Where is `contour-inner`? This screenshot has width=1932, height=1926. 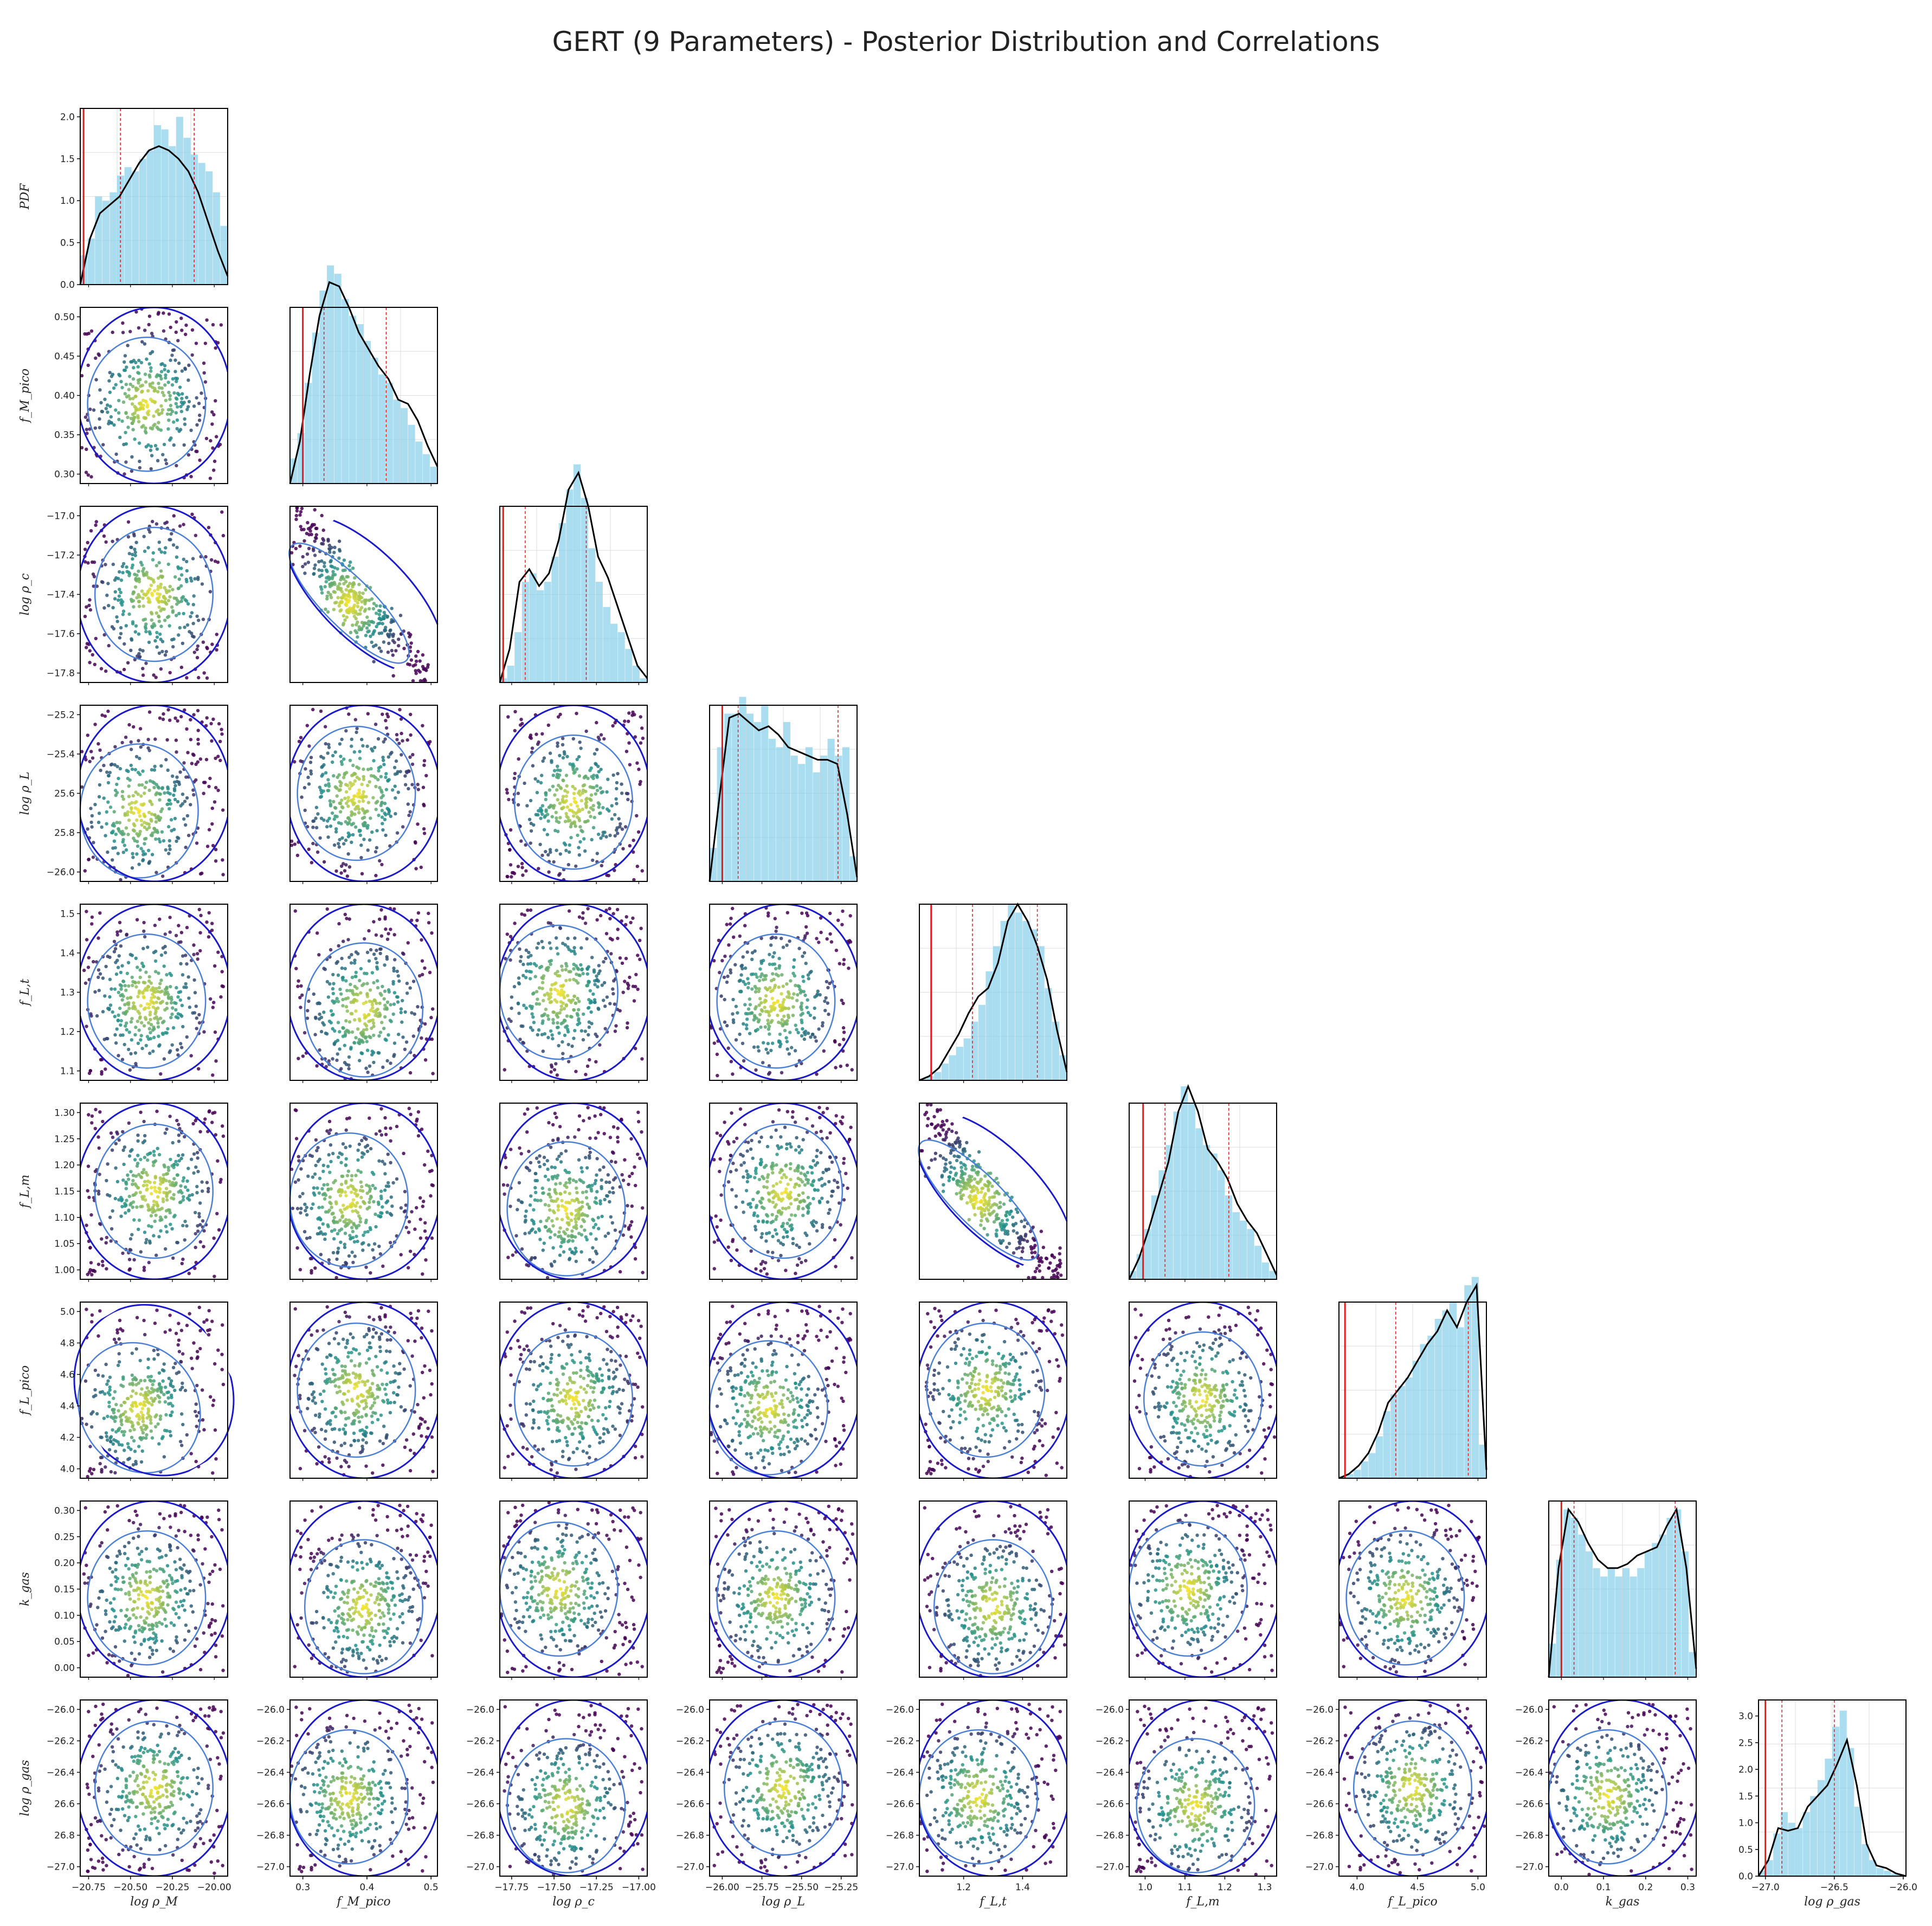 contour-inner is located at coordinates (147, 1001).